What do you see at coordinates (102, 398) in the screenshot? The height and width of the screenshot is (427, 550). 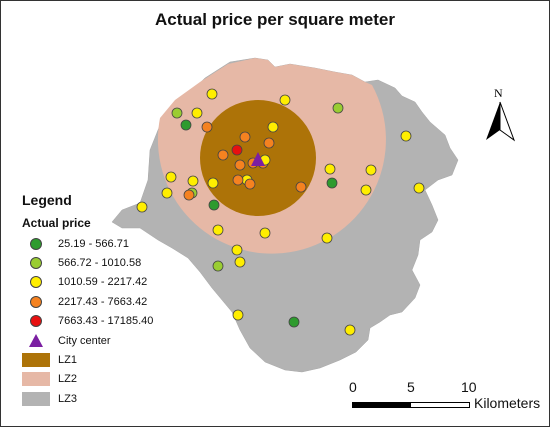 I see `legend-item-lz3: LZ3` at bounding box center [102, 398].